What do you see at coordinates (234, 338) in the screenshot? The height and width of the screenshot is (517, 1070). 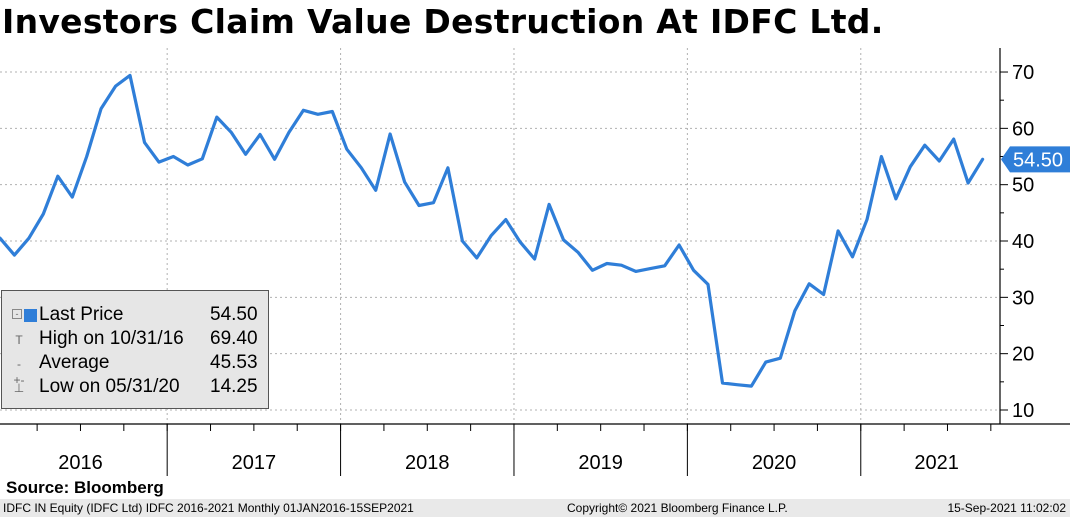 I see `legend-value: 69.40` at bounding box center [234, 338].